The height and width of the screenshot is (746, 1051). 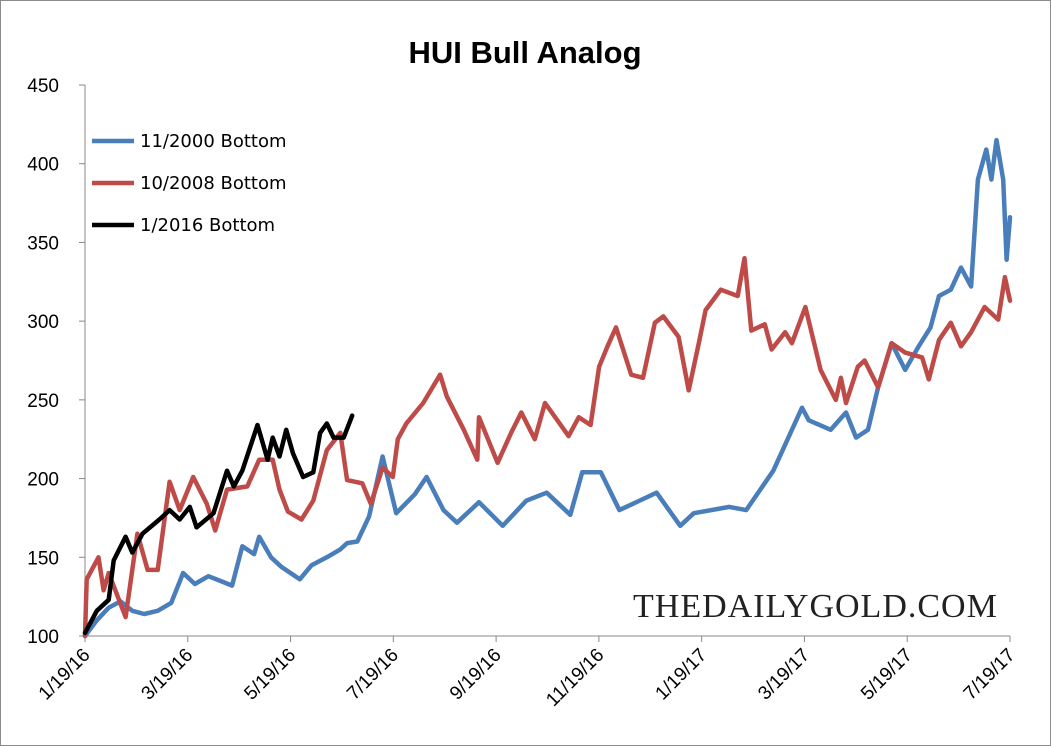 I want to click on y-tick-label: 400, so click(x=43, y=165).